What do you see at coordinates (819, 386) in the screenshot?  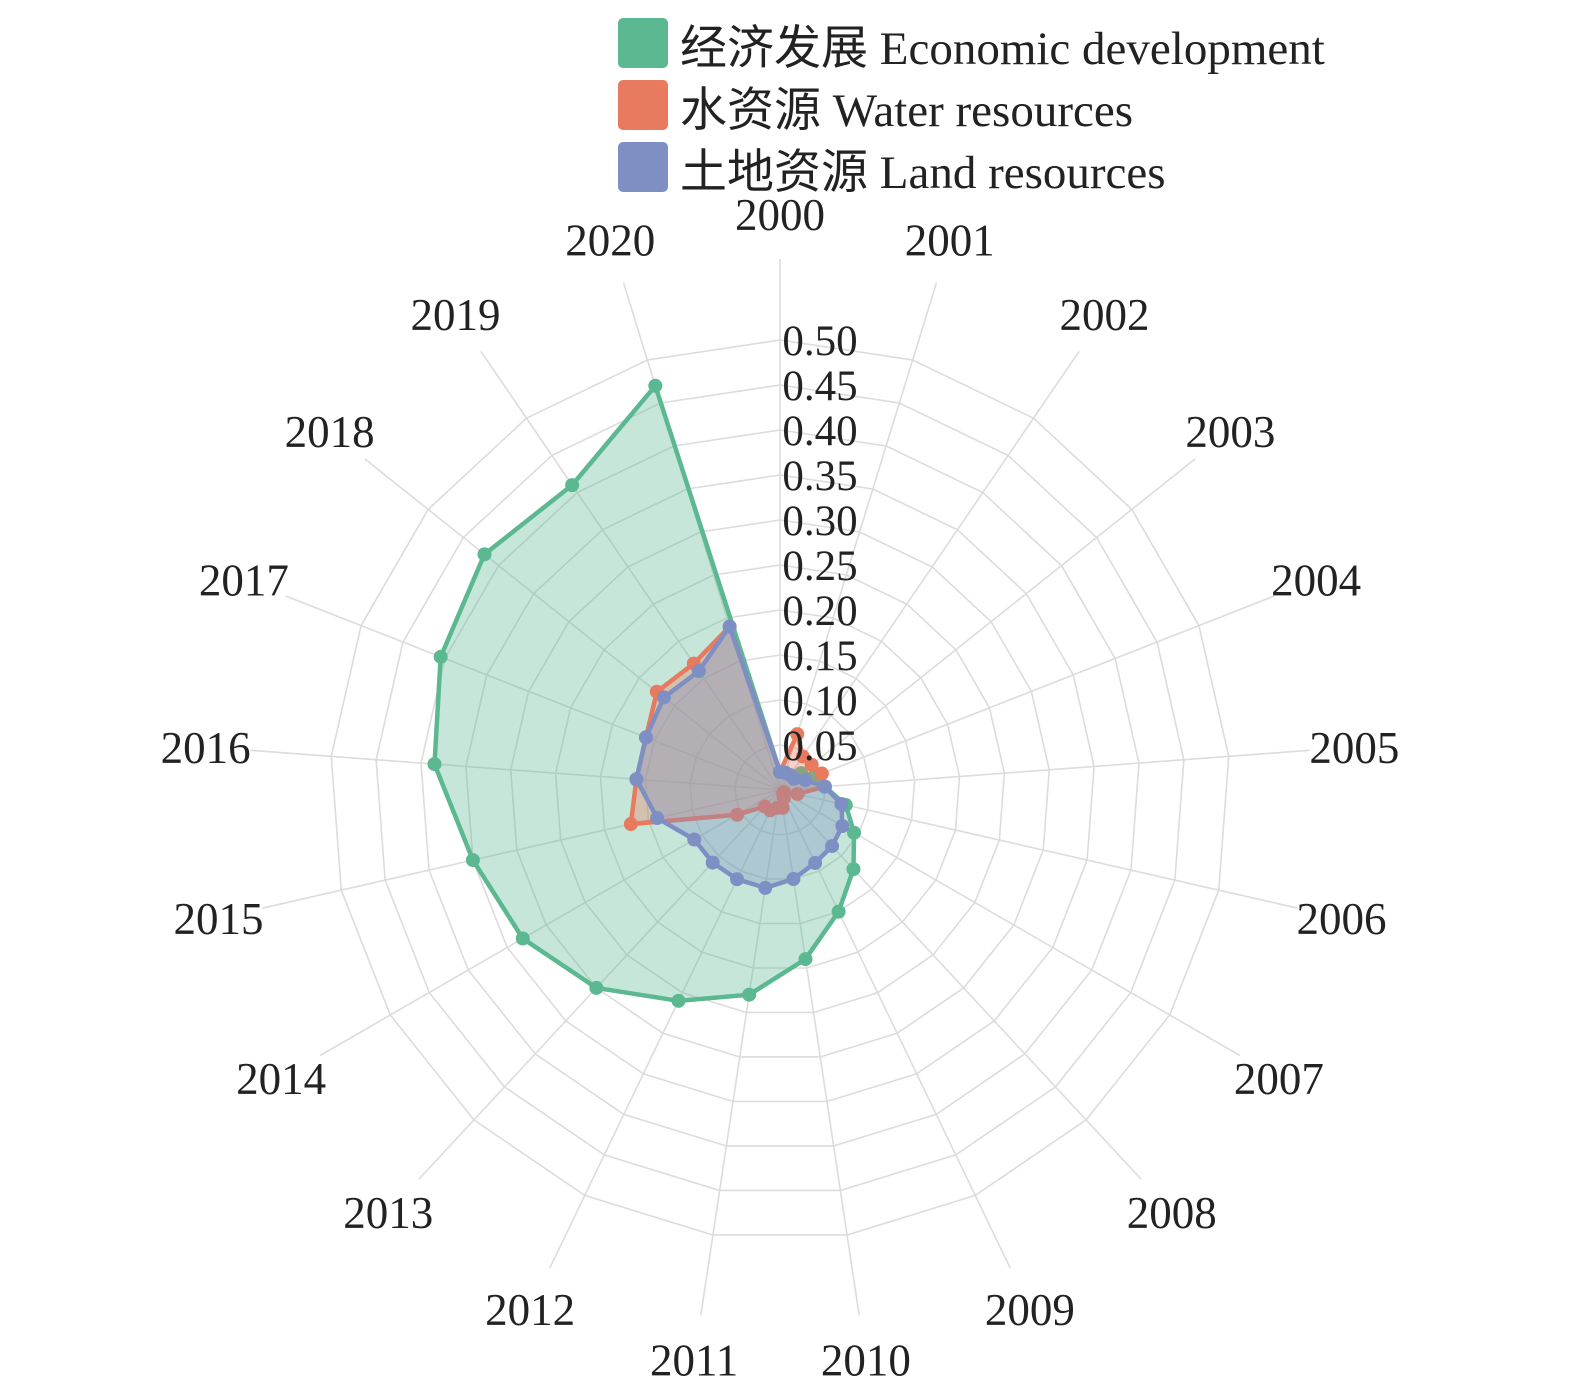 I see `radial-tick-label: 0.45` at bounding box center [819, 386].